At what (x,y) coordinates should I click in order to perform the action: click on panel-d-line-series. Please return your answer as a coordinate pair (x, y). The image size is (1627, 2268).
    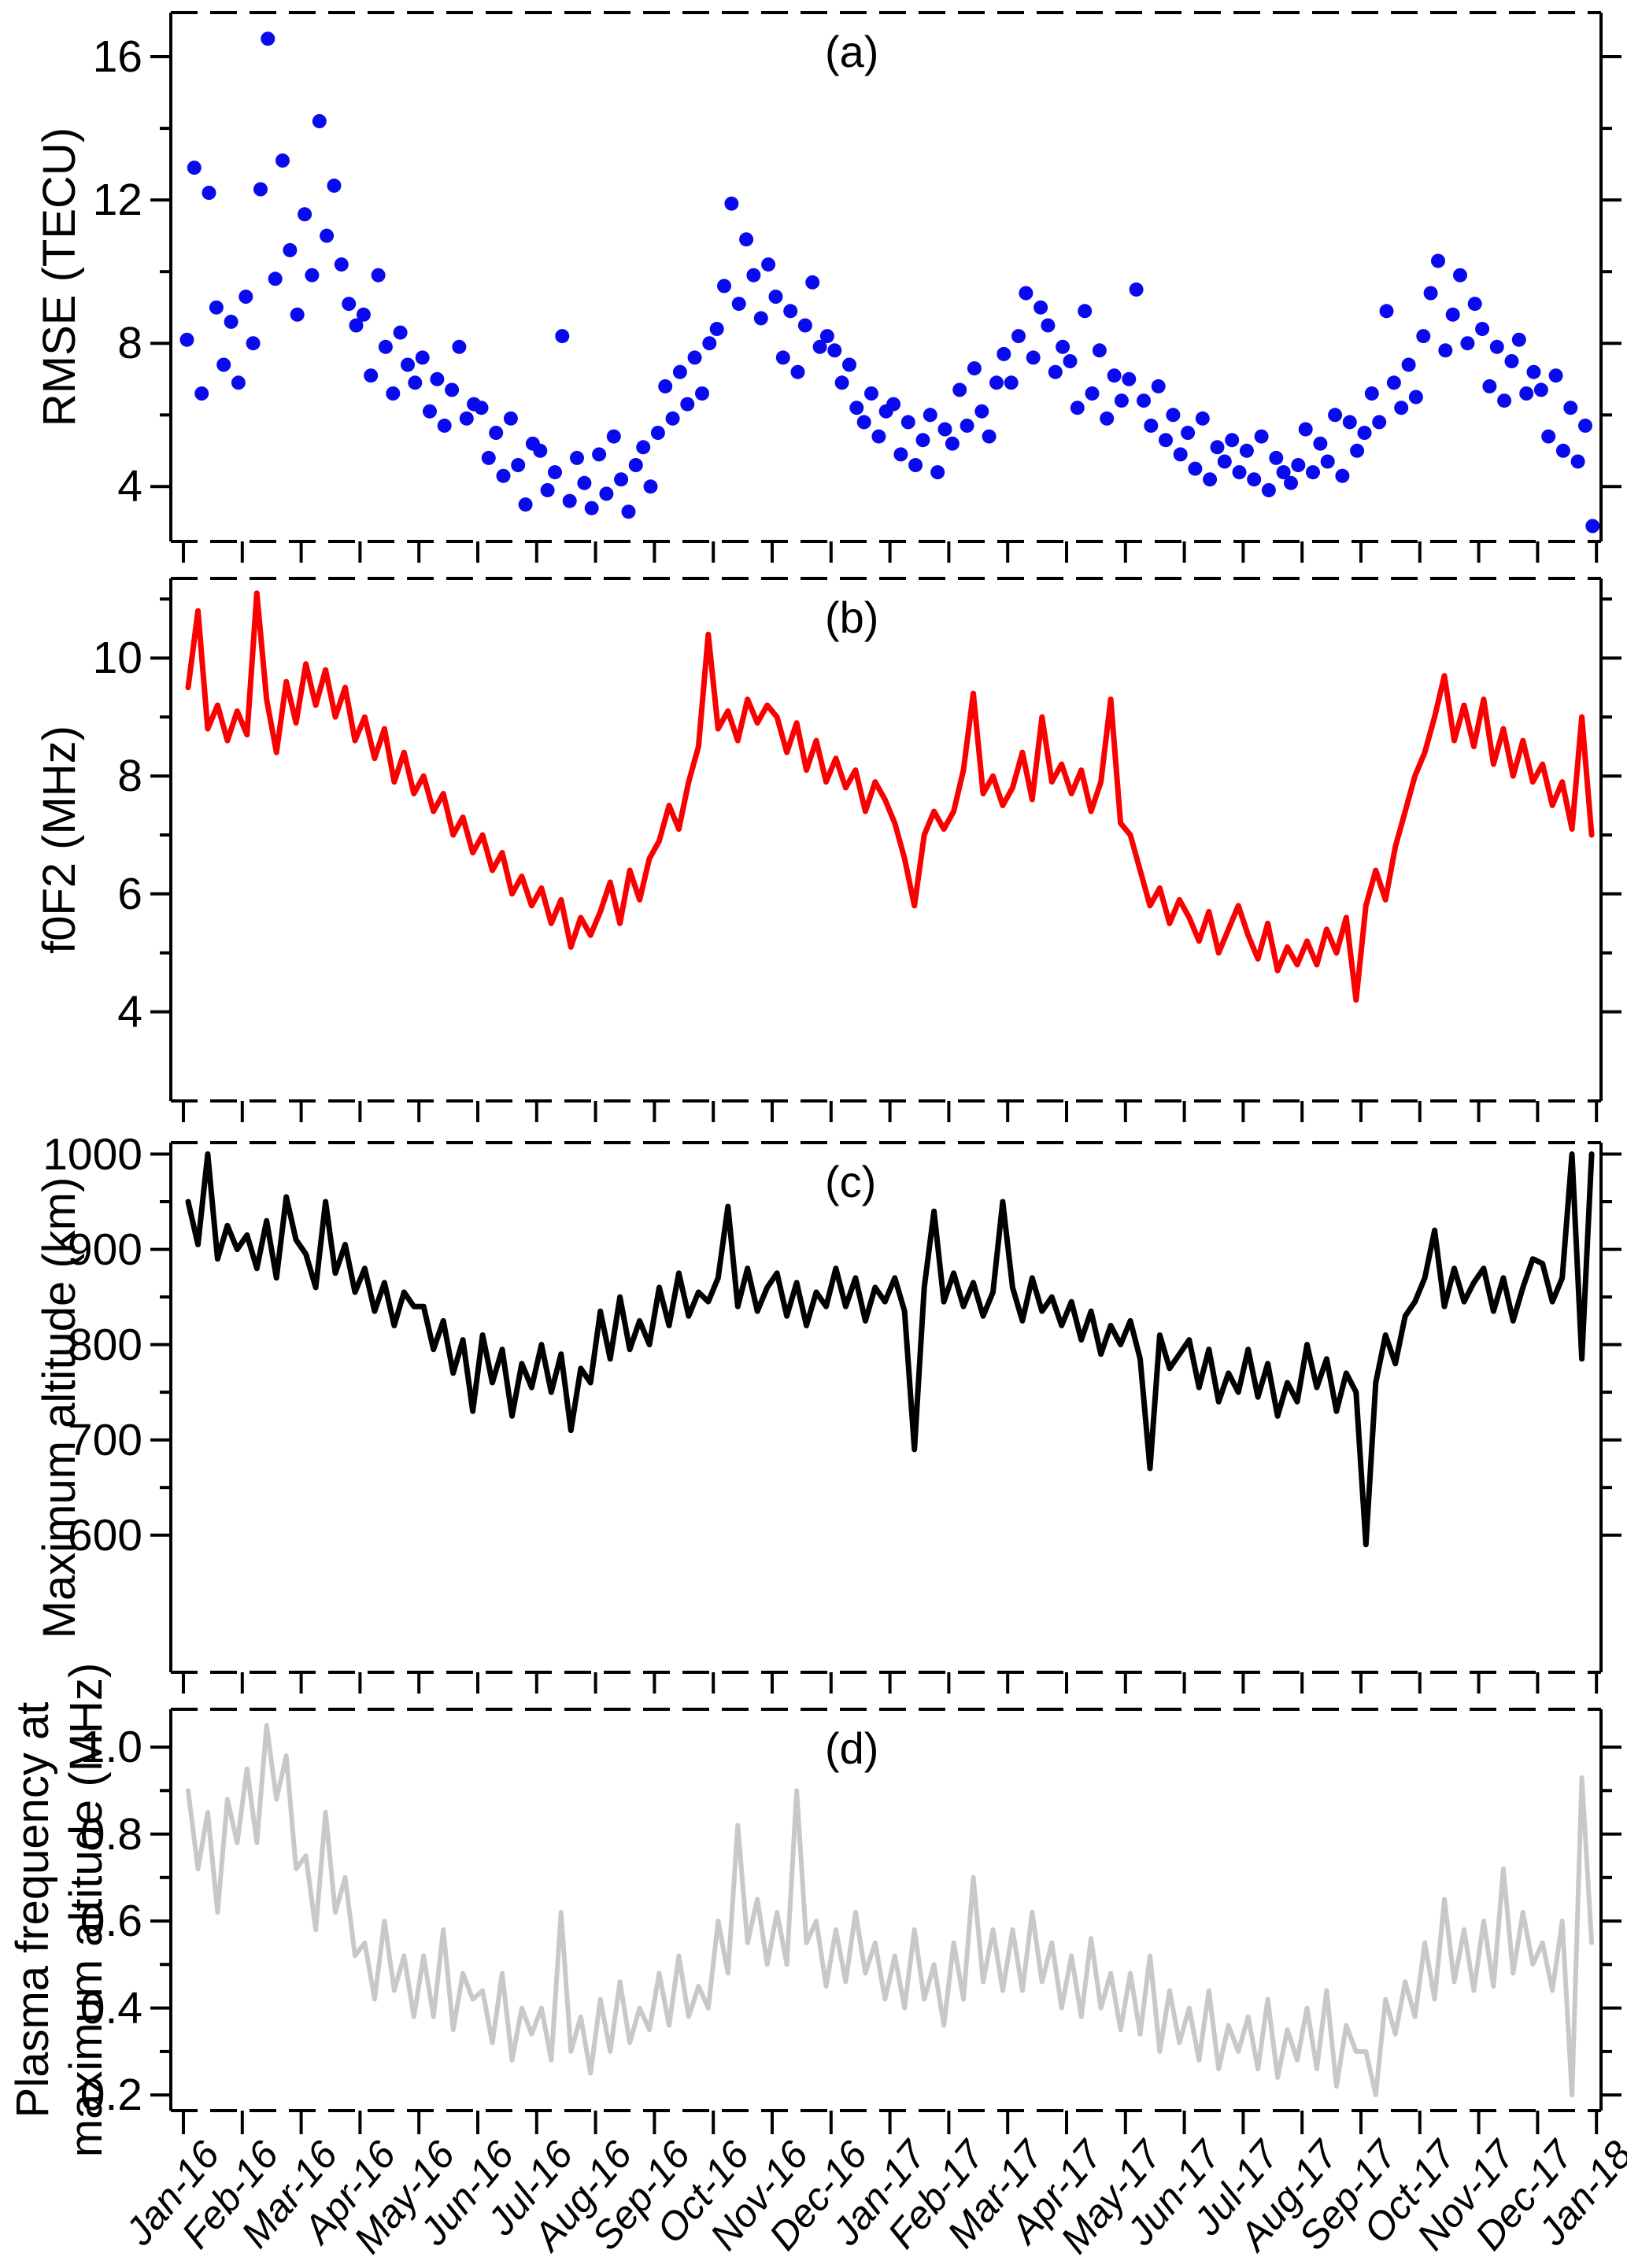
    Looking at the image, I should click on (890, 1910).